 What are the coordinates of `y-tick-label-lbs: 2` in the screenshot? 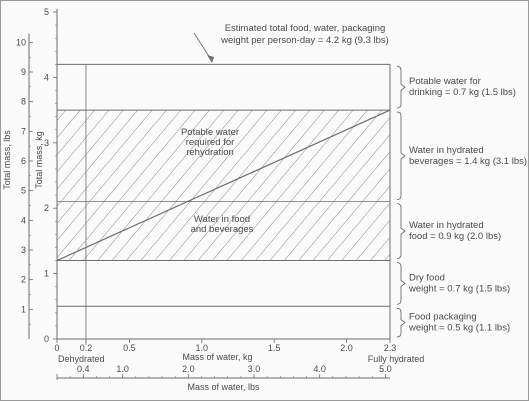 It's located at (23, 280).